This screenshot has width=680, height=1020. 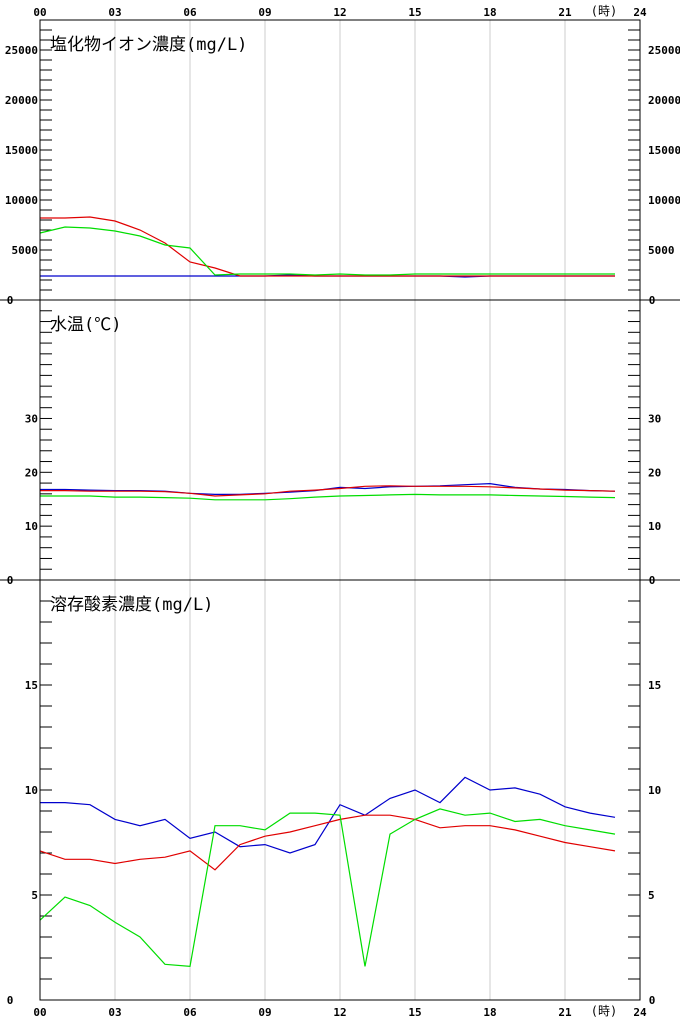 I want to click on series-line-blue, so click(x=328, y=815).